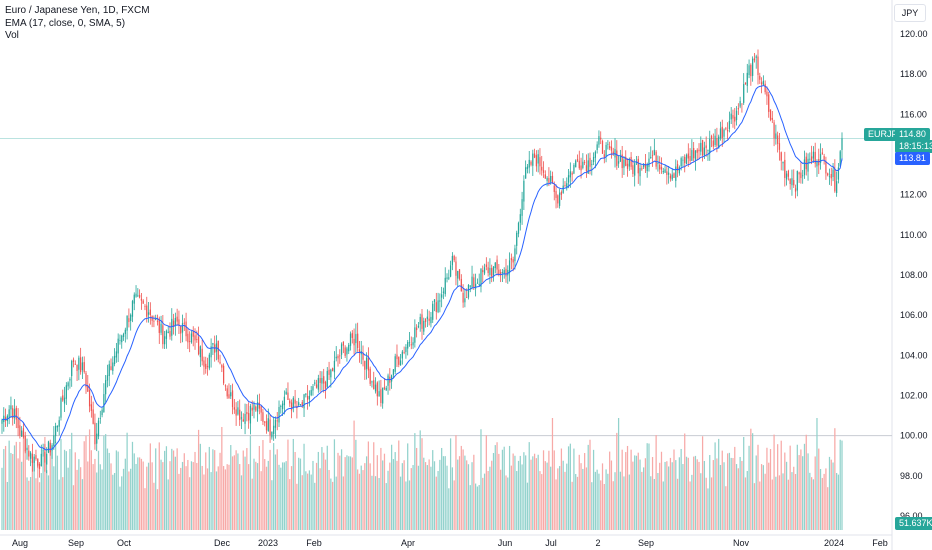 Image resolution: width=932 pixels, height=550 pixels. I want to click on ema-label: EMA (17, close, 0, SMA, 5), so click(65, 23).